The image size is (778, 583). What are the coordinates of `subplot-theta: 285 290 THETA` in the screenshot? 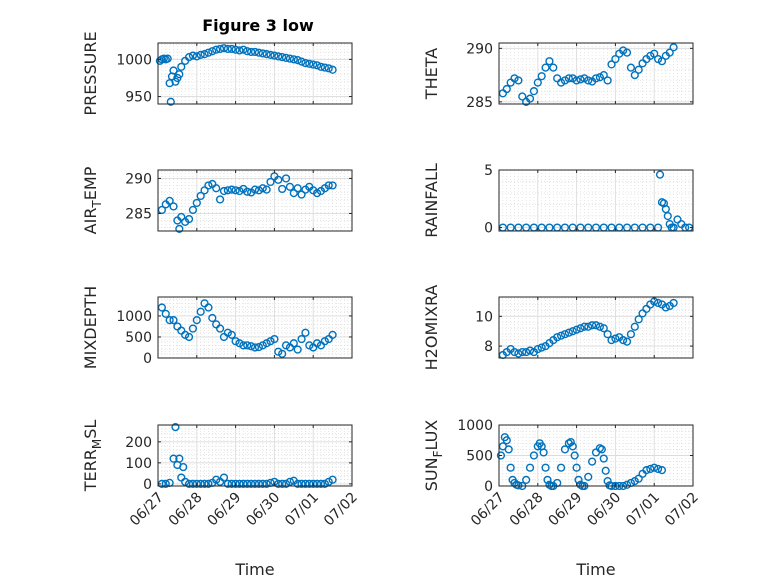 It's located at (558, 76).